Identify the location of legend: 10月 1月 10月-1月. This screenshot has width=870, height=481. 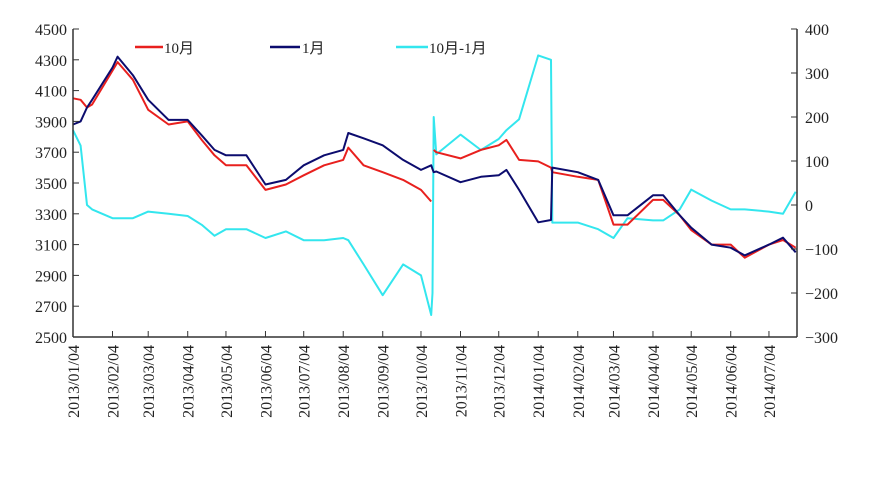
(311, 49).